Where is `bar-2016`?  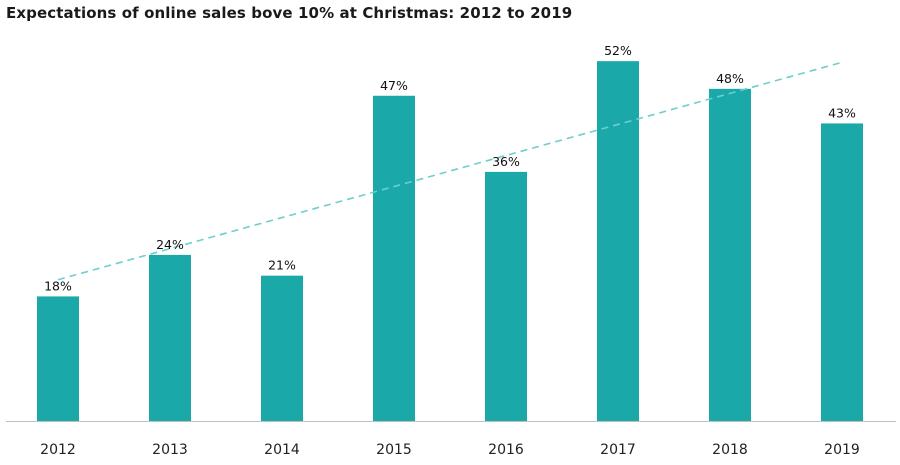 bar-2016 is located at coordinates (506, 296).